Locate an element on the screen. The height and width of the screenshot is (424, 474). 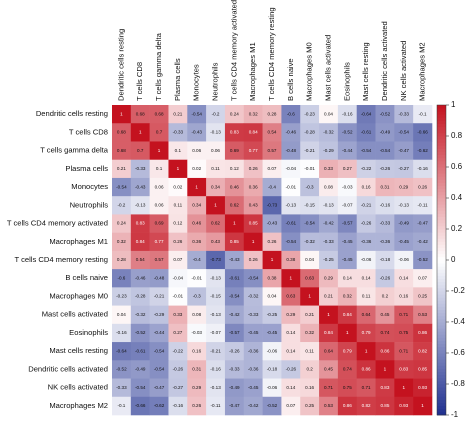
row-label: Neutrophils is located at coordinates (89, 204).